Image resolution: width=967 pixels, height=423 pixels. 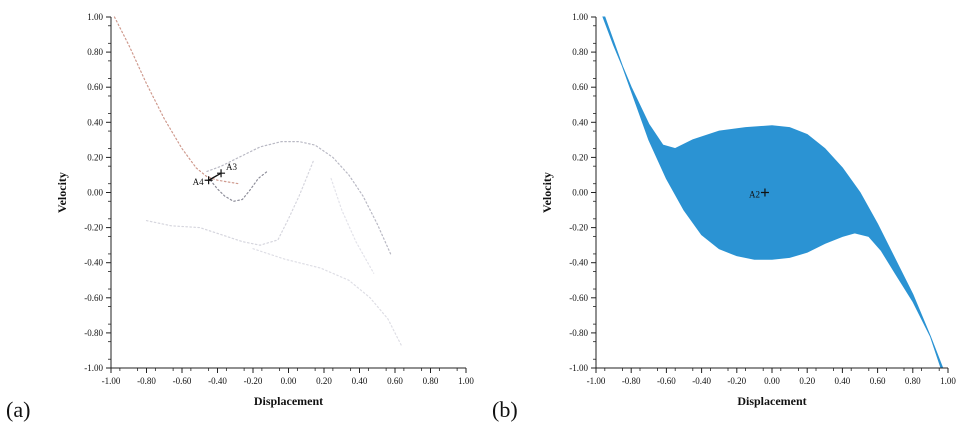 What do you see at coordinates (18, 409) in the screenshot?
I see `panel-label-a: (a)` at bounding box center [18, 409].